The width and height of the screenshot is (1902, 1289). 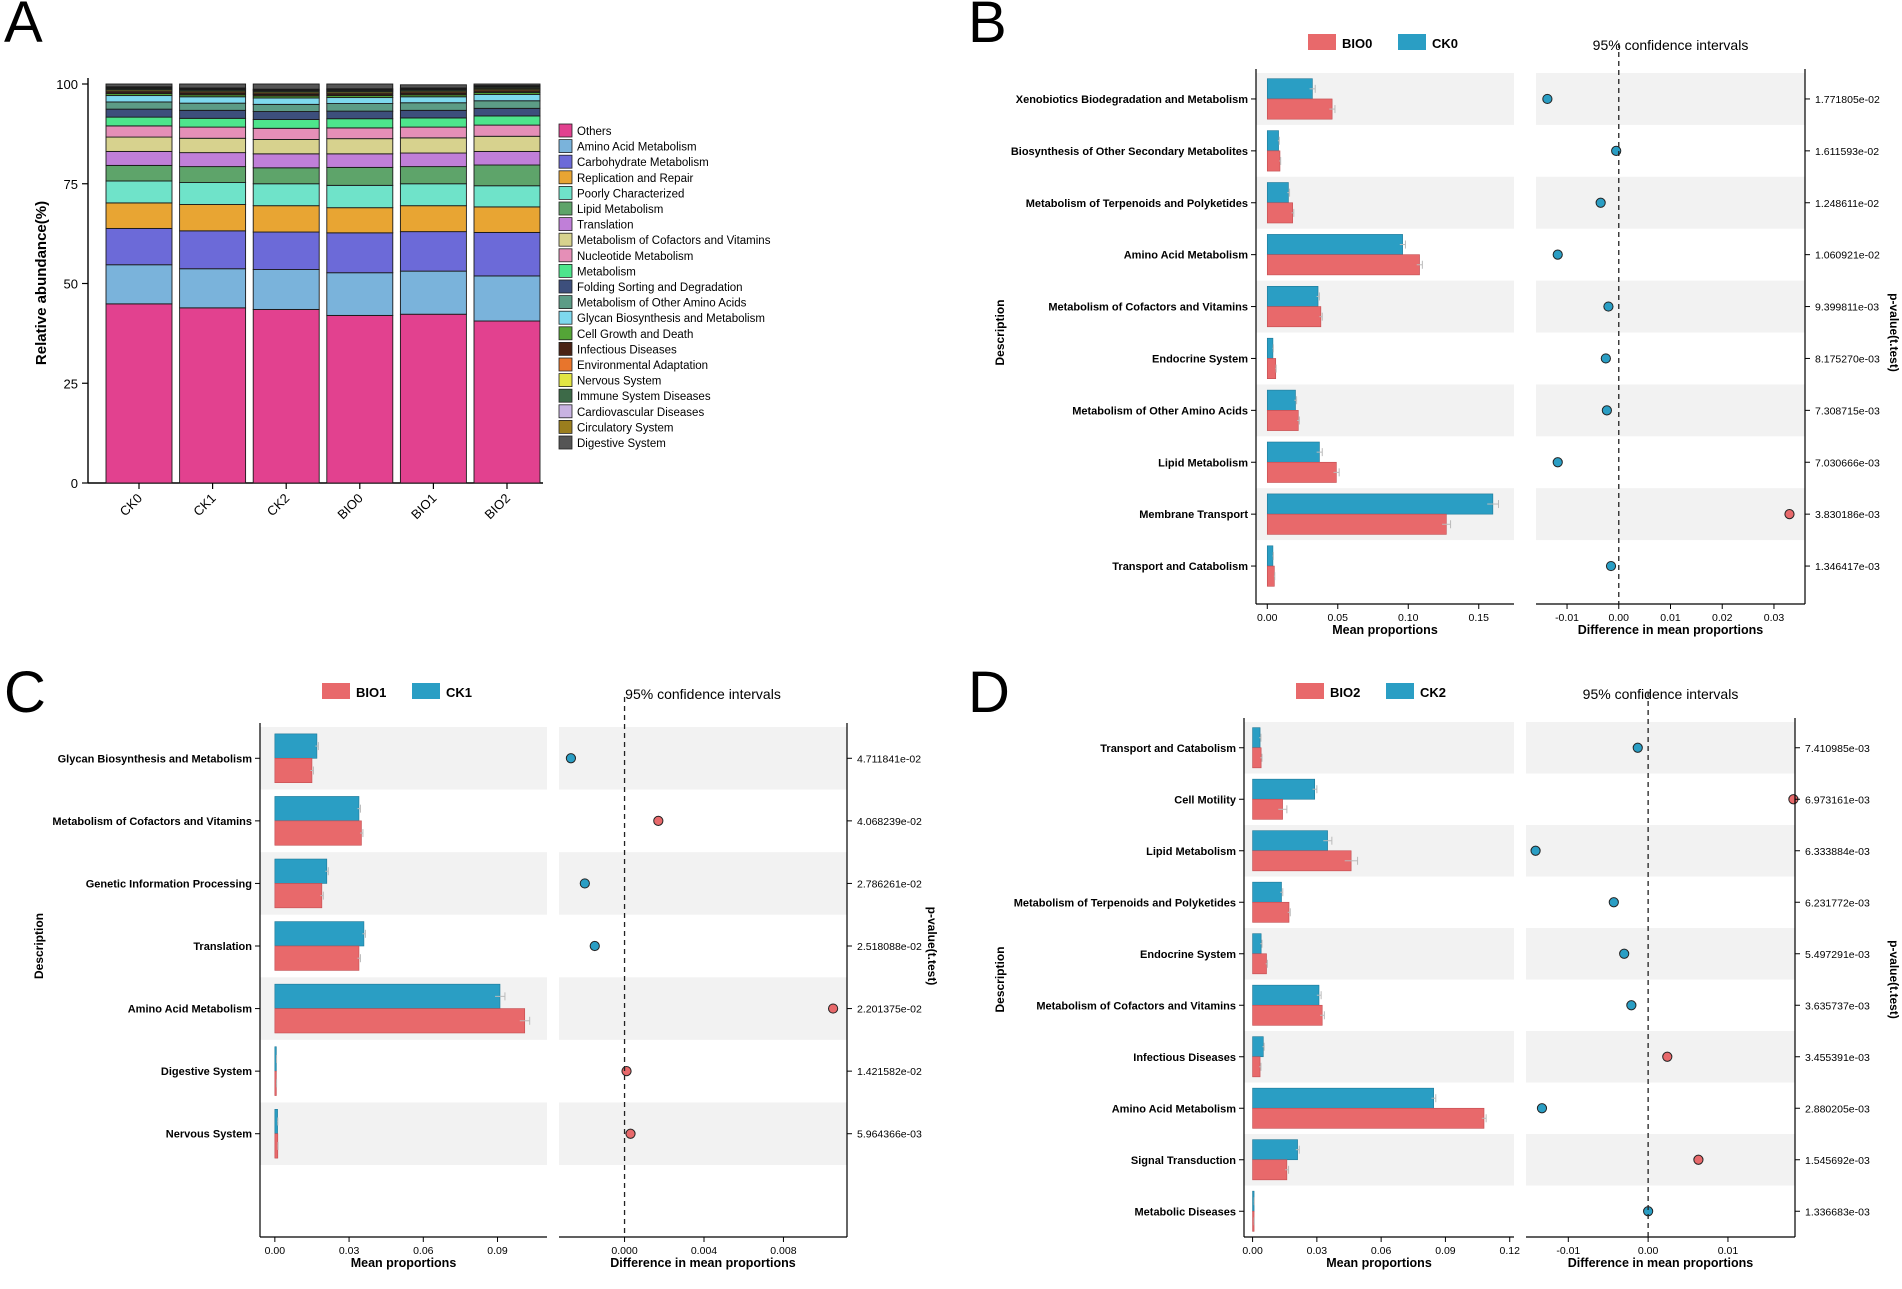 What do you see at coordinates (605, 226) in the screenshot?
I see `legend-label: Translation` at bounding box center [605, 226].